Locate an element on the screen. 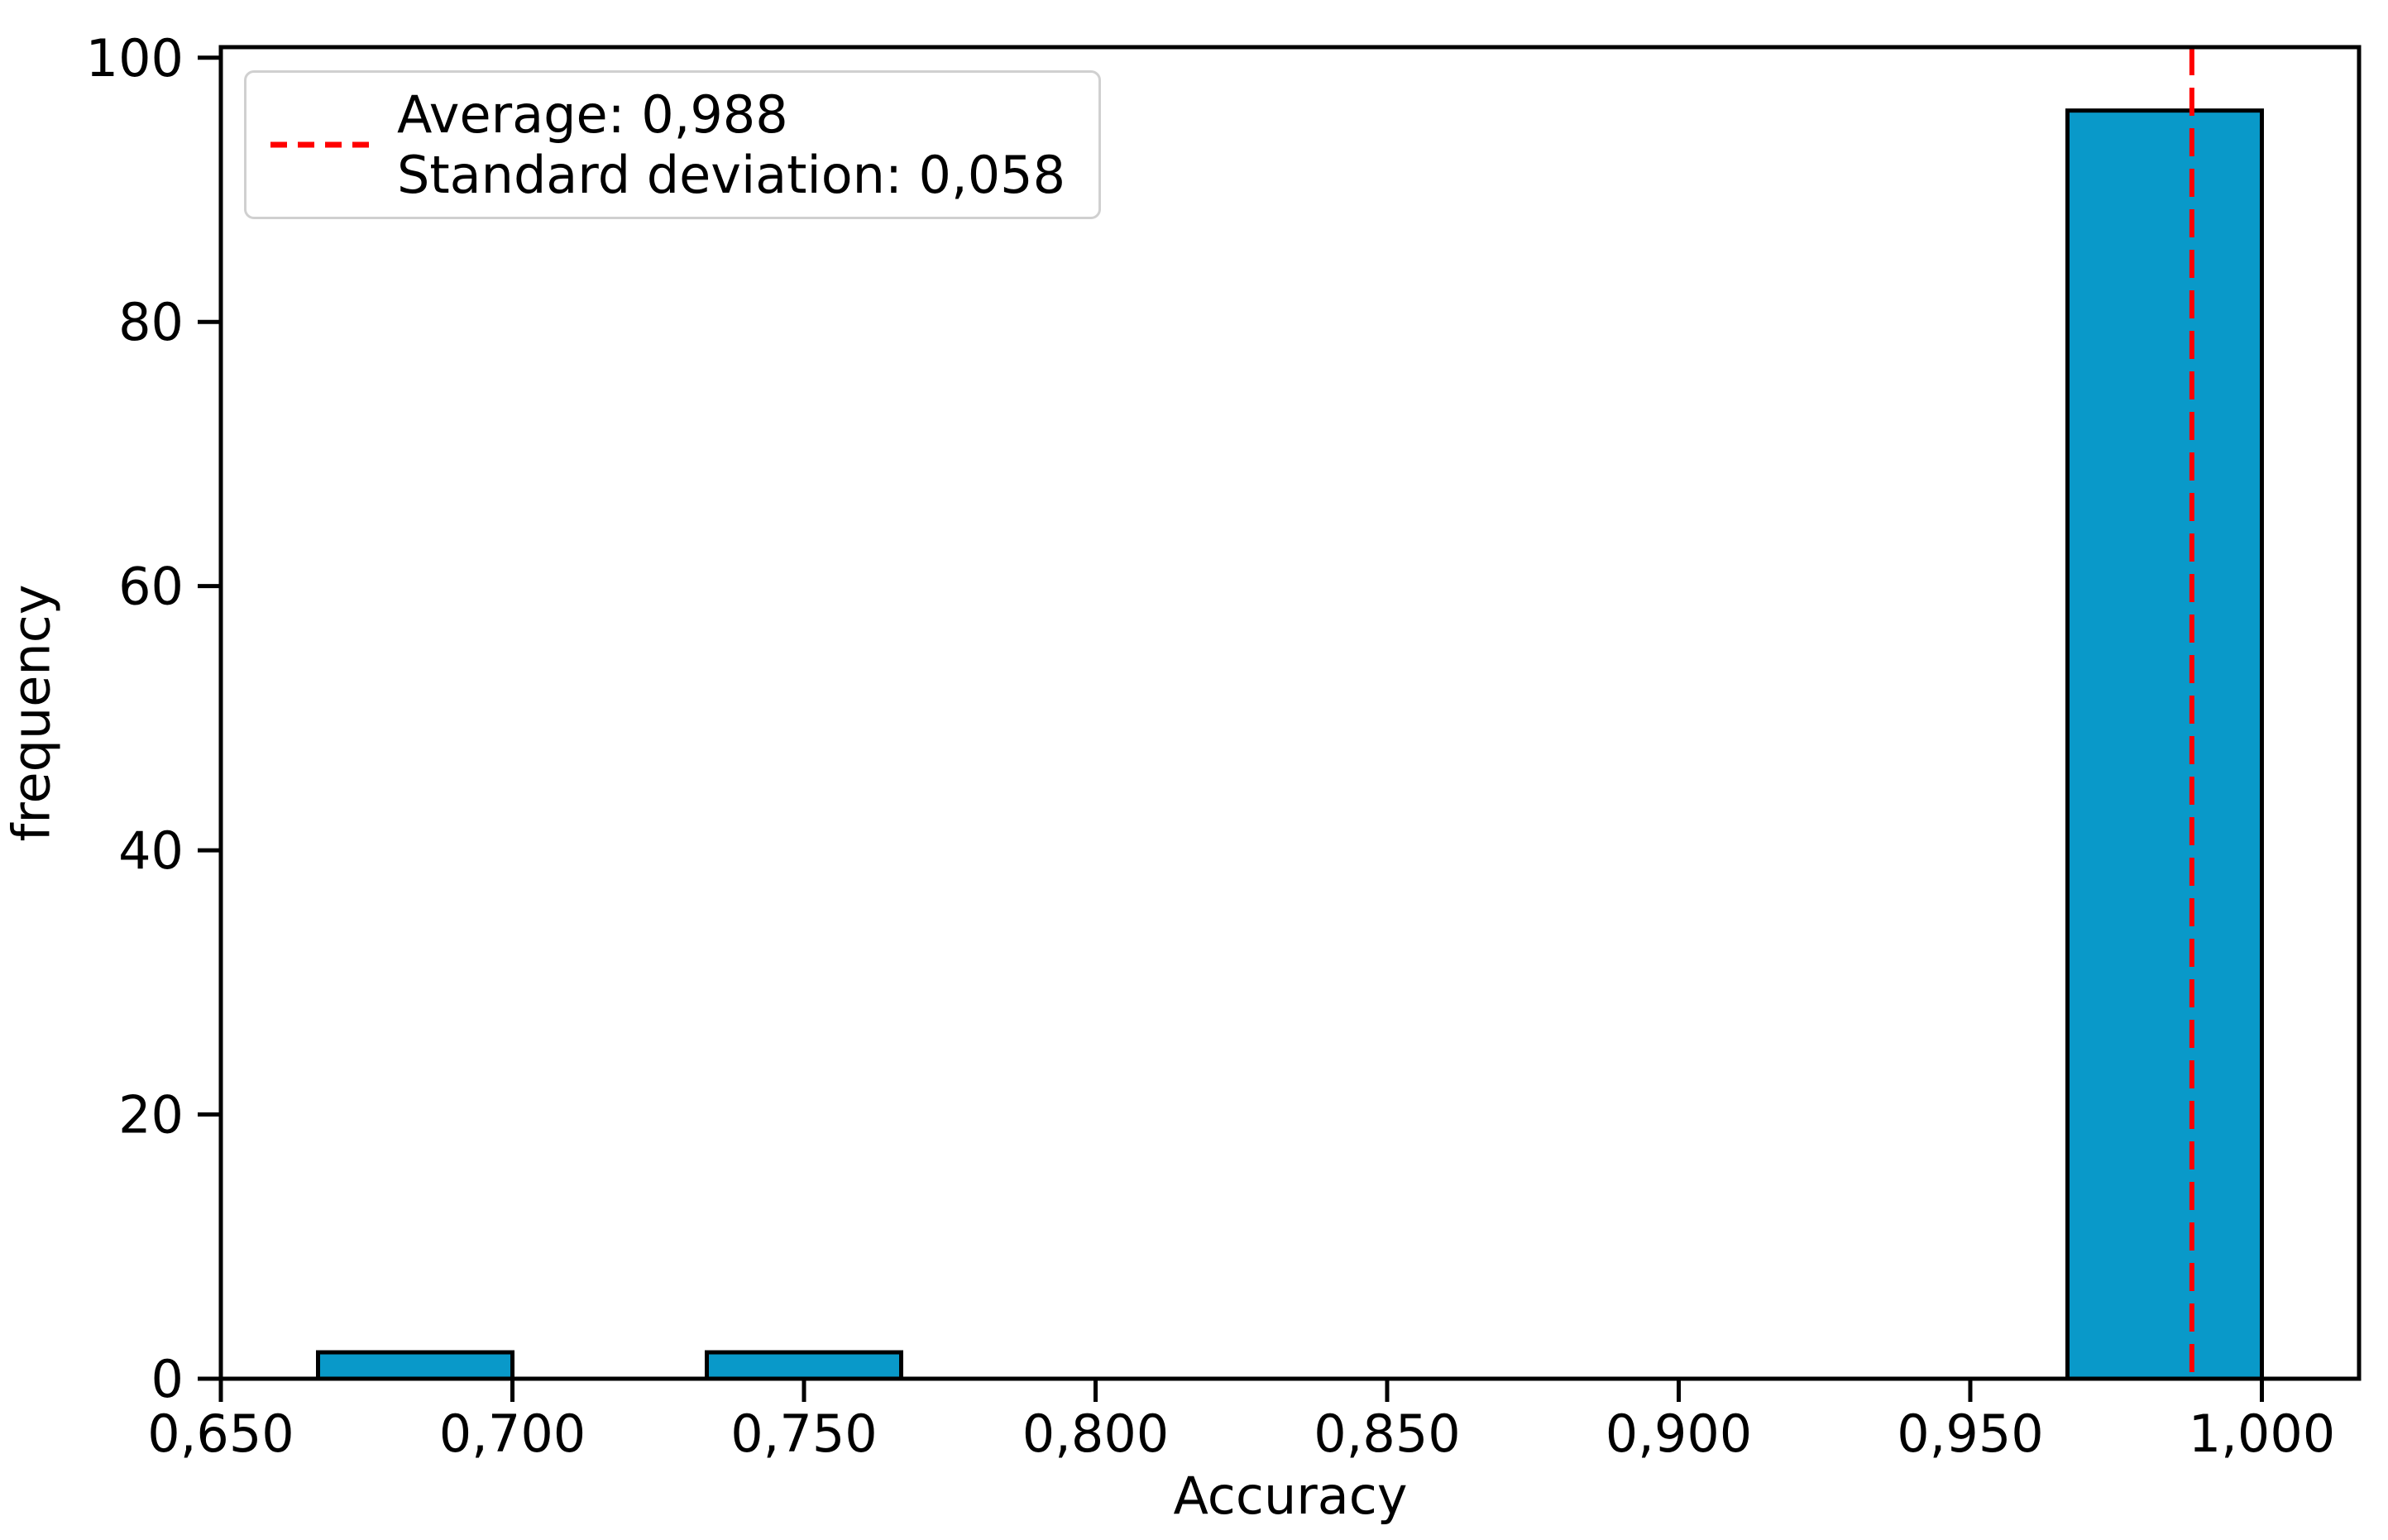  y-tick-label: 60 is located at coordinates (151, 587).